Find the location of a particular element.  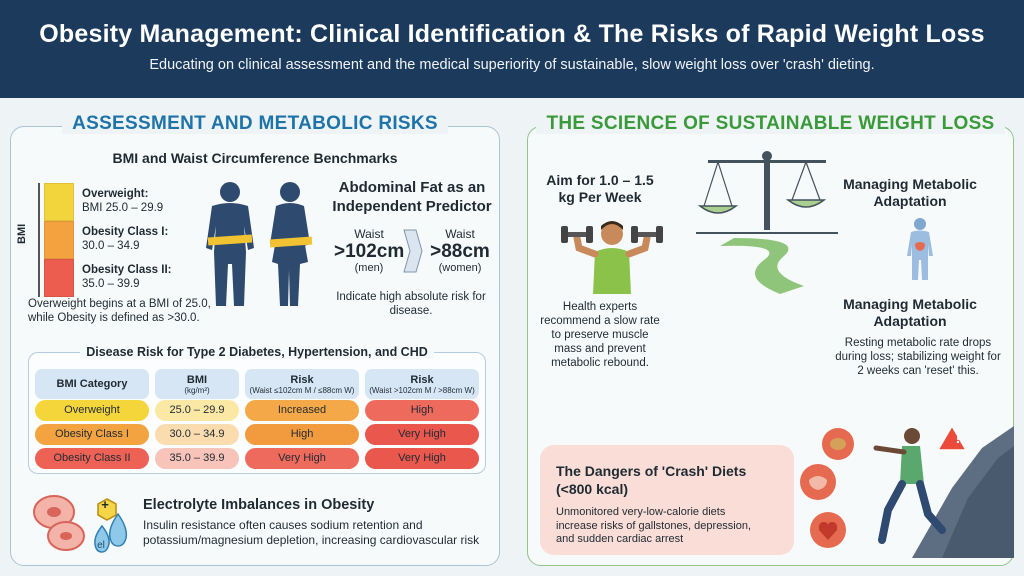

bmi-label-overweight: Overweight: BMI 25.0 – 29.9 is located at coordinates (123, 201).